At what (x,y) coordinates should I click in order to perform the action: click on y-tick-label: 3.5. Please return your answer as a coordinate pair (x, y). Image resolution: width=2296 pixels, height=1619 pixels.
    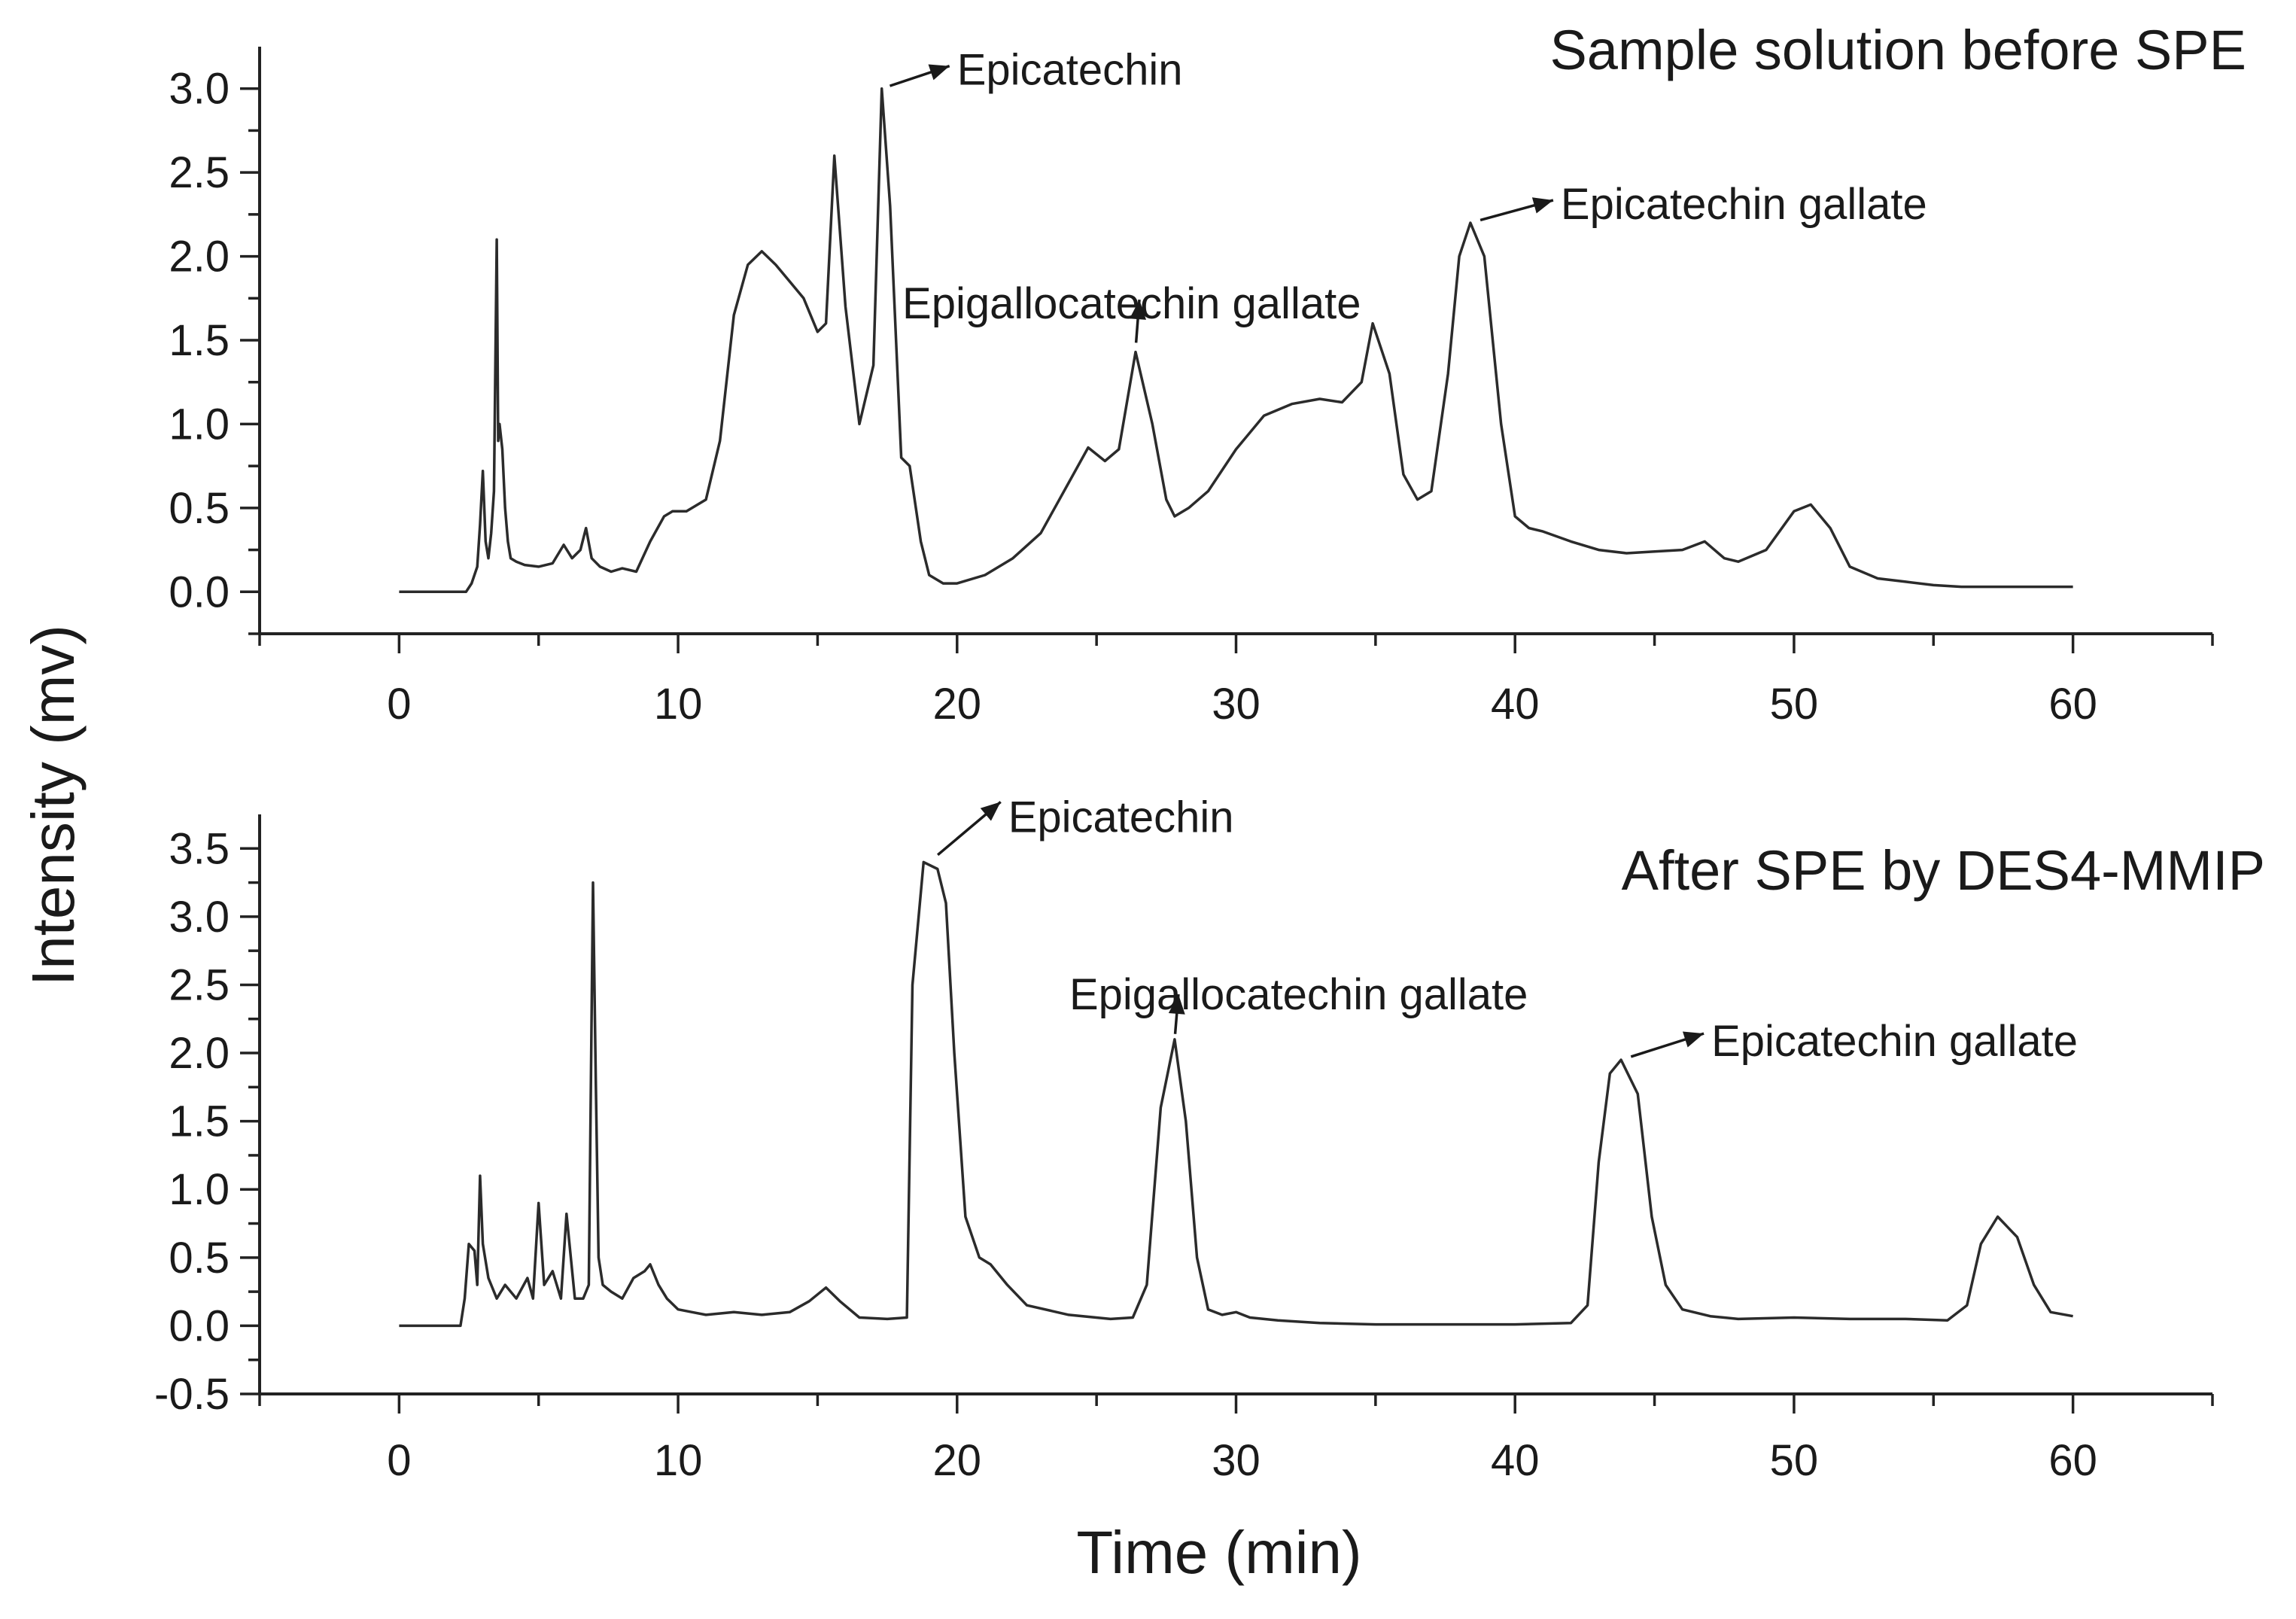
    Looking at the image, I should click on (200, 848).